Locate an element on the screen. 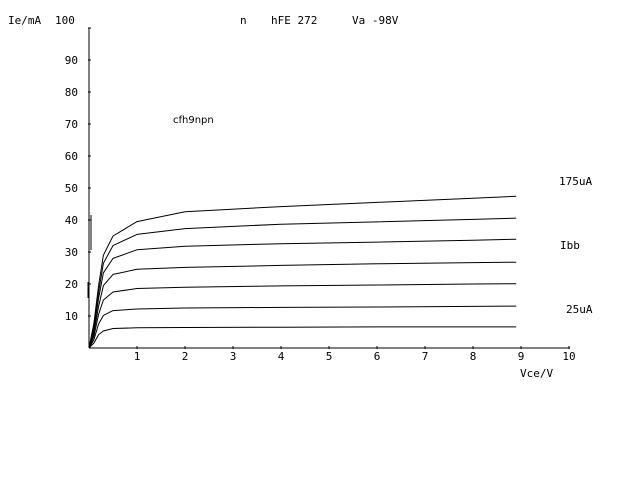 The width and height of the screenshot is (640, 480). curve-label-bottom: 25uA is located at coordinates (579, 309).